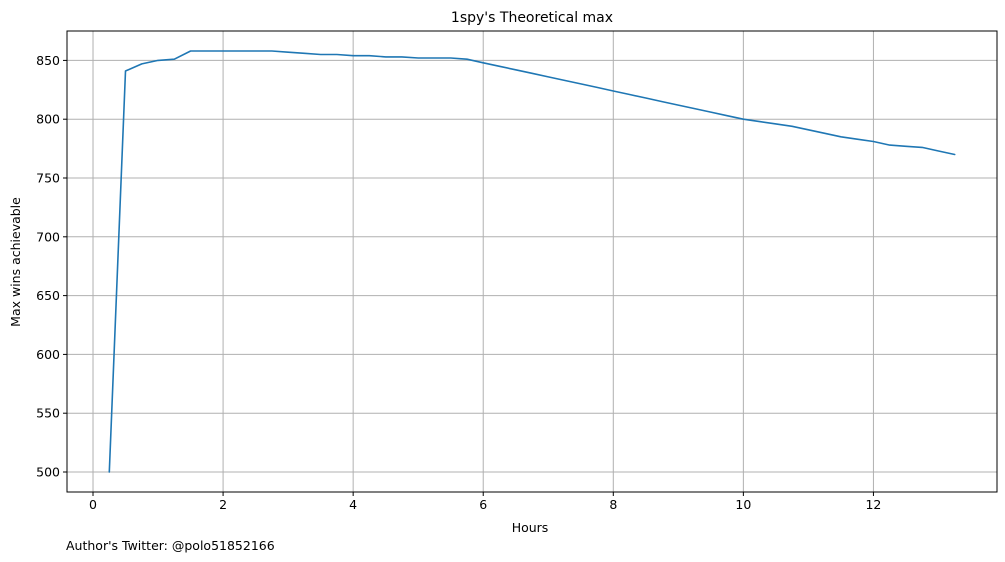 The height and width of the screenshot is (562, 1005). I want to click on x-tick-label: 8, so click(613, 504).